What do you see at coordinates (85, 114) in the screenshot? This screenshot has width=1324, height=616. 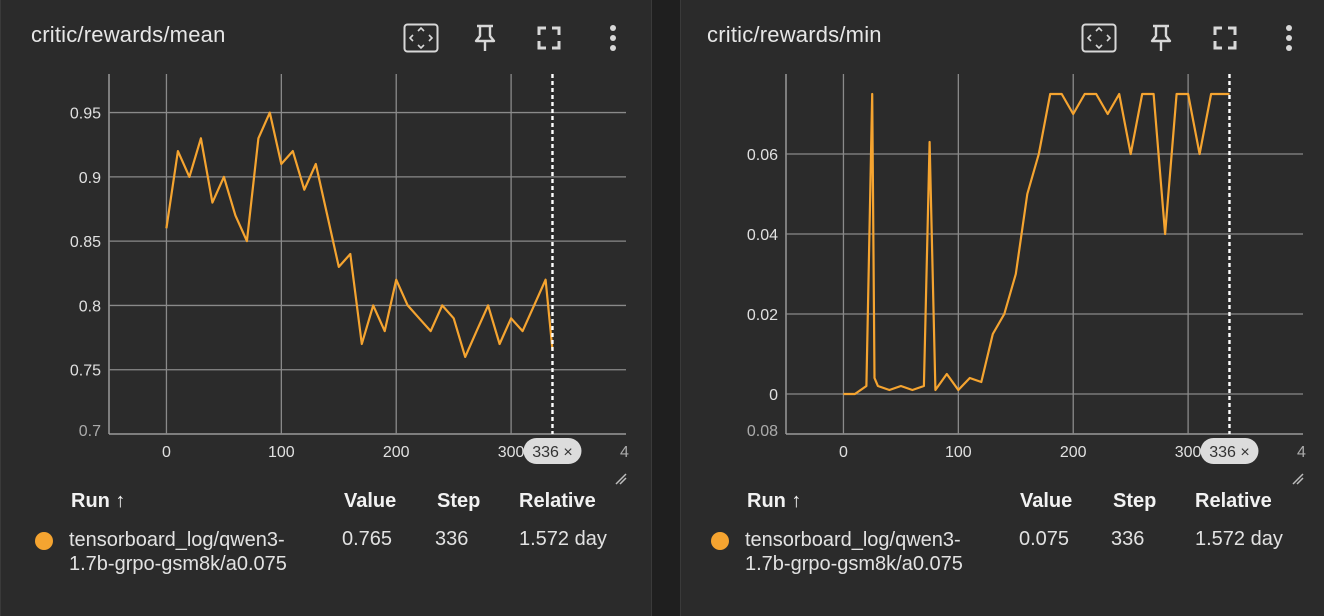 I see `y-tick-label: 0.95` at bounding box center [85, 114].